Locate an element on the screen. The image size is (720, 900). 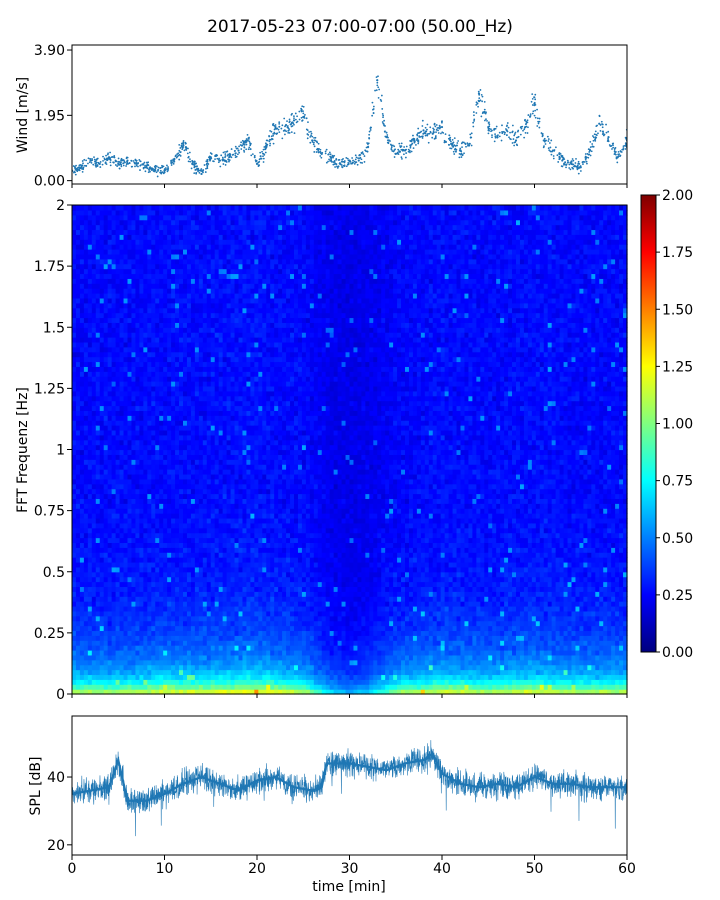
wind-y-tick-label: 0.00 is located at coordinates (49, 182).